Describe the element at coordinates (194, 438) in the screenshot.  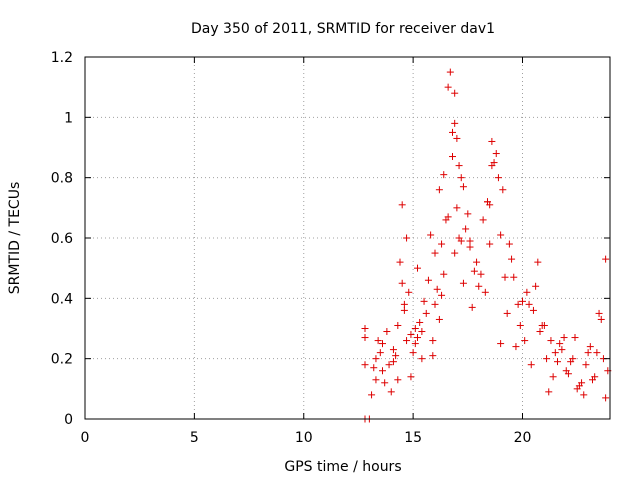
I see `x-tick-label: 5` at that location.